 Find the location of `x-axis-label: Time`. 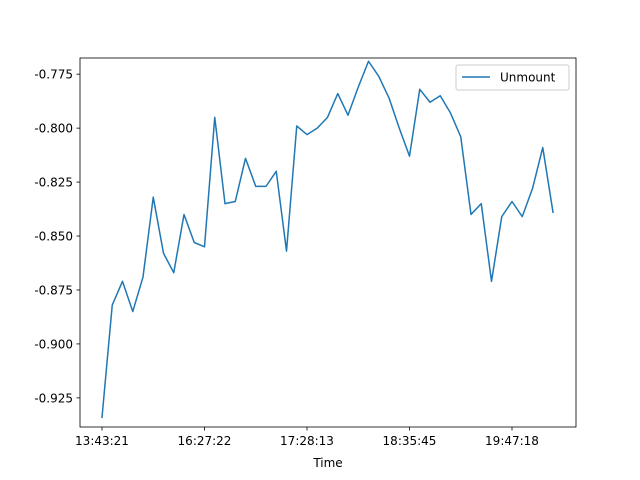

x-axis-label: Time is located at coordinates (327, 463).